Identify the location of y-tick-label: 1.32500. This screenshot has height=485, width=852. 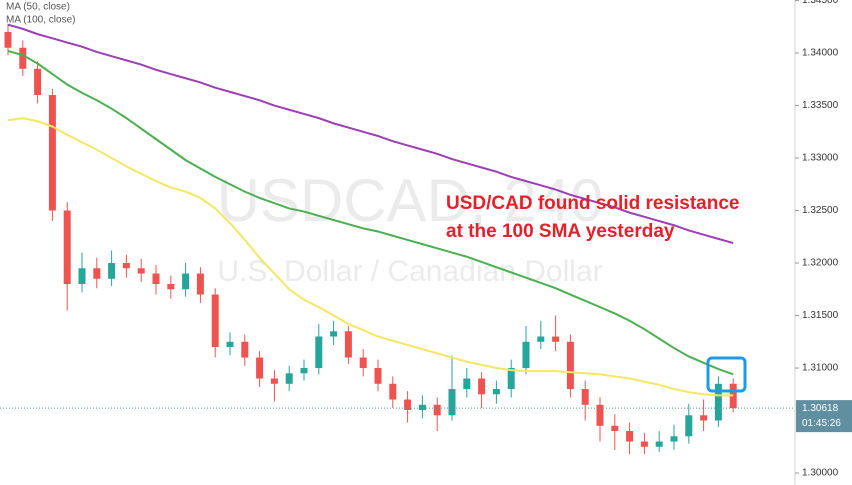
(820, 210).